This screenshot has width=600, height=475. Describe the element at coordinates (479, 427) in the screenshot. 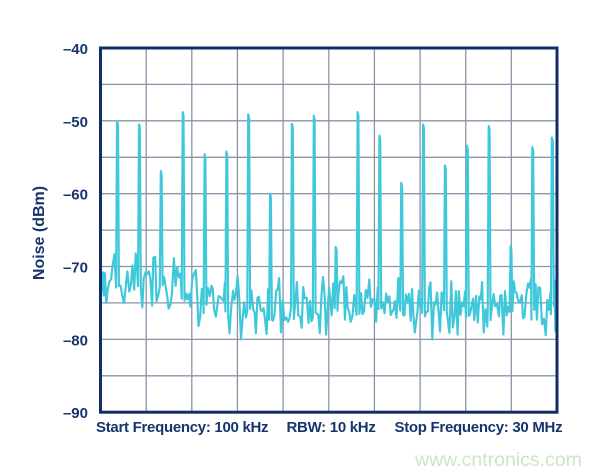

I see `svg-text: Stop Frequency: 30 MHz` at that location.